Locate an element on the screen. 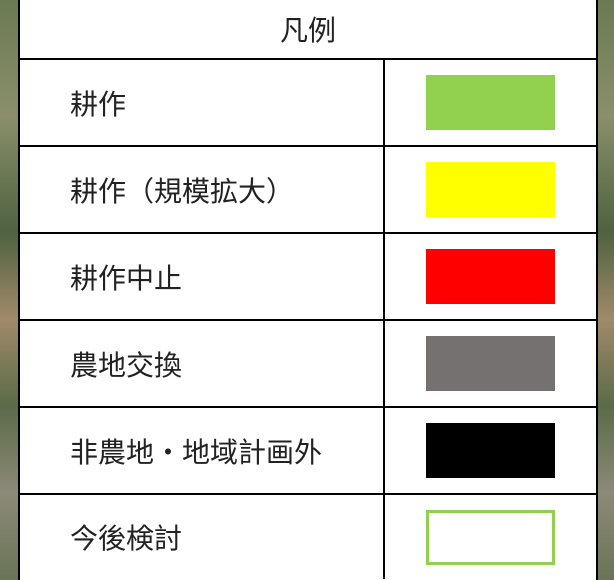  legend-row: 農地交換 is located at coordinates (308, 364).